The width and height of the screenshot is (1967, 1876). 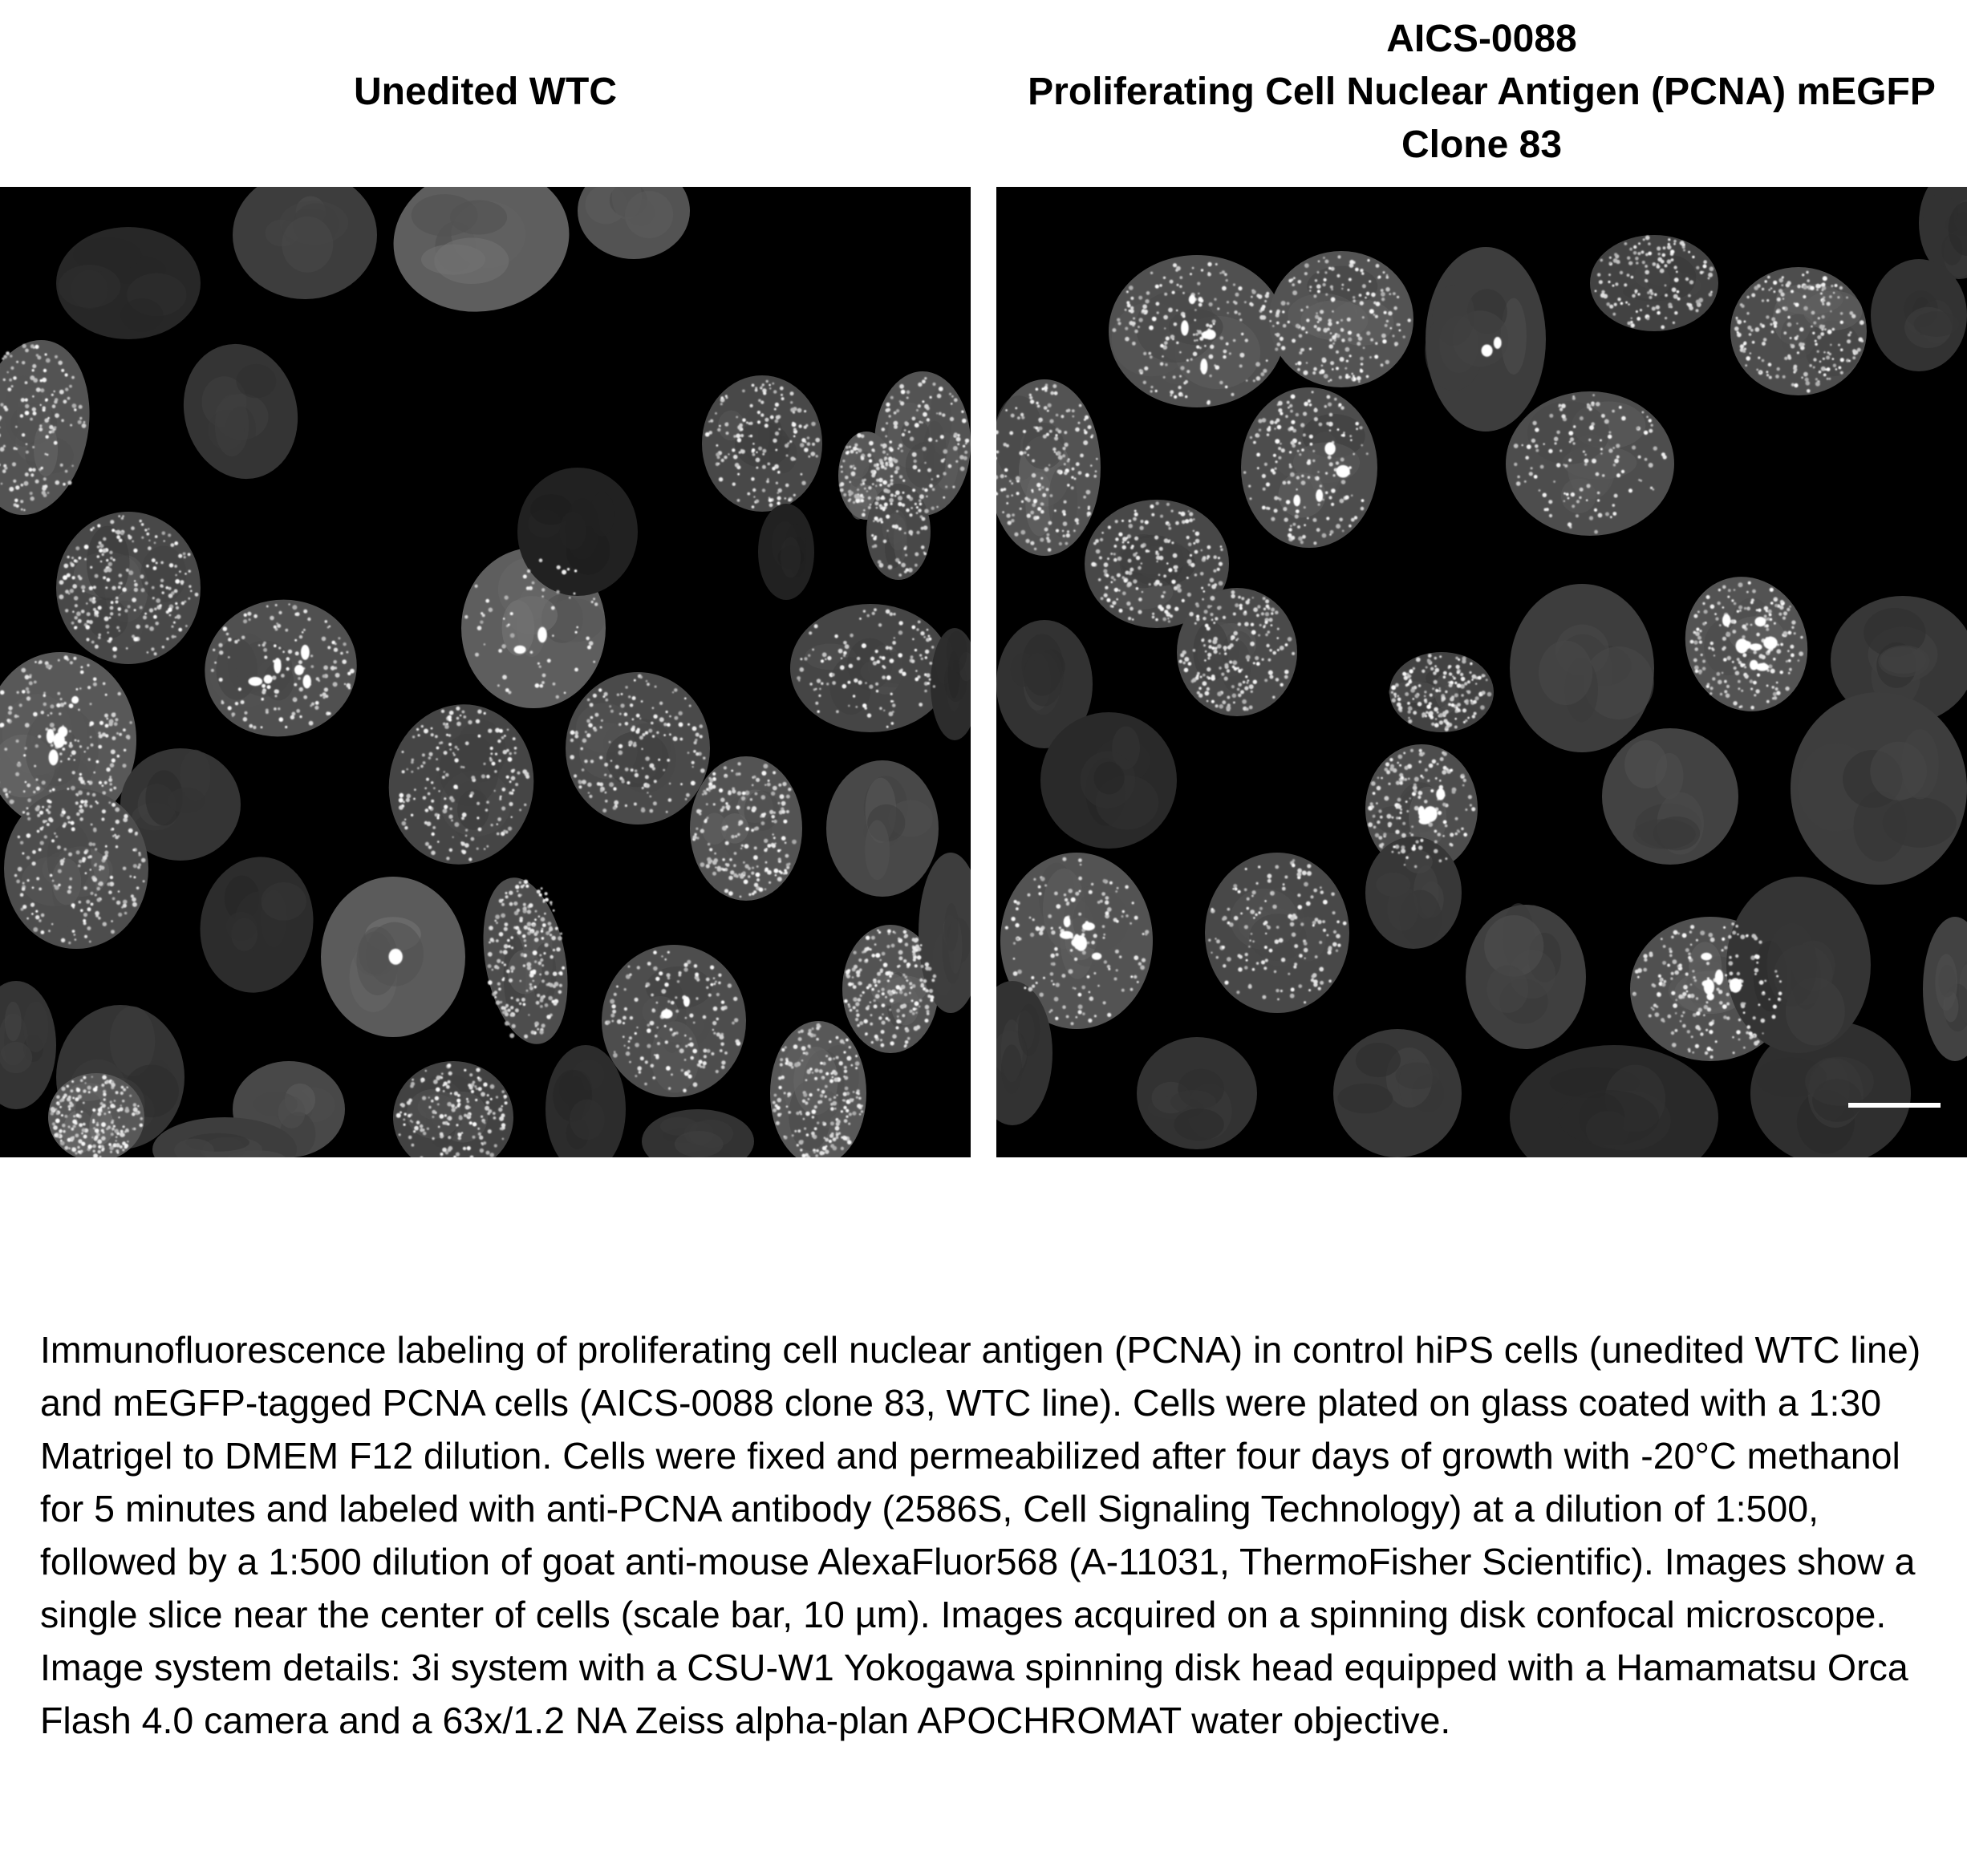 I want to click on pcna-focus, so click(x=1343, y=471).